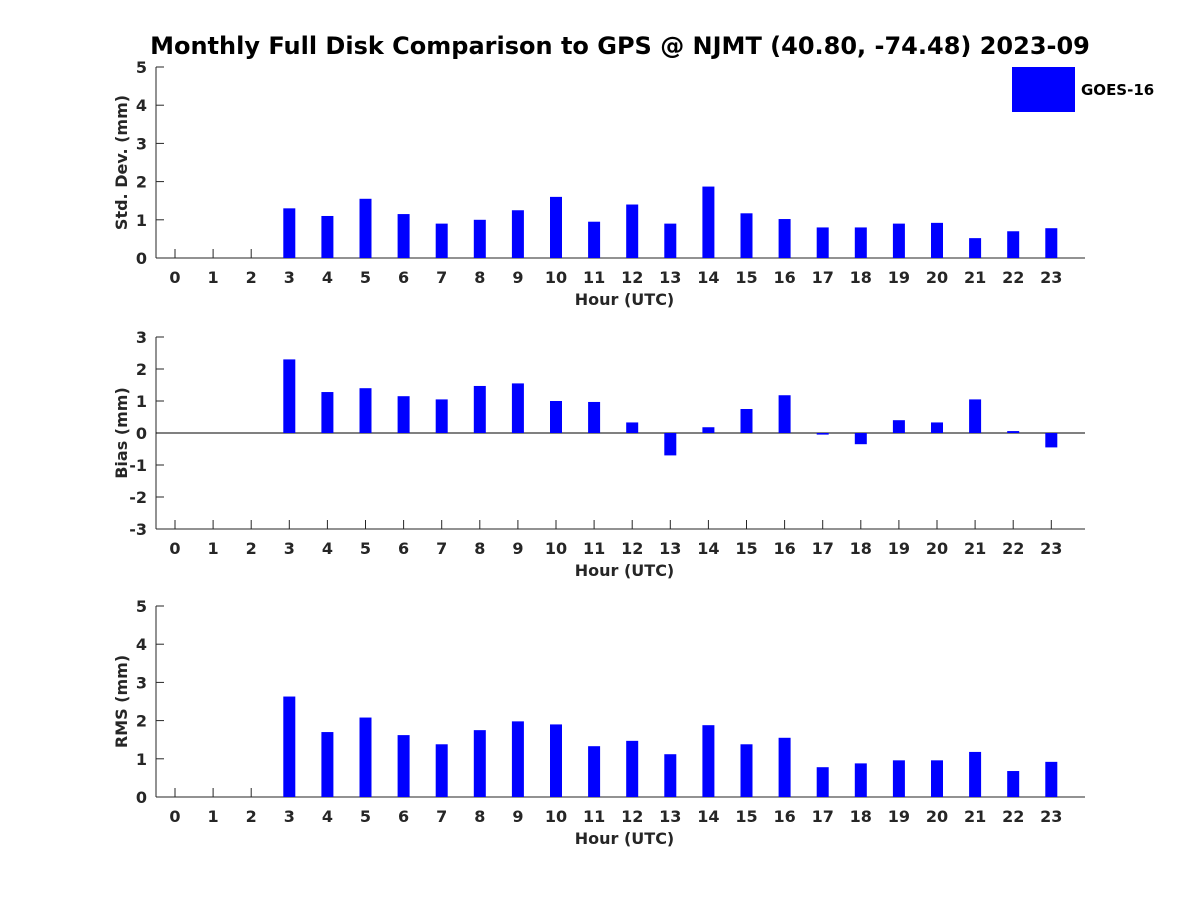 This screenshot has width=1200, height=900. I want to click on x-axis-label: Hour (UTC), so click(625, 299).